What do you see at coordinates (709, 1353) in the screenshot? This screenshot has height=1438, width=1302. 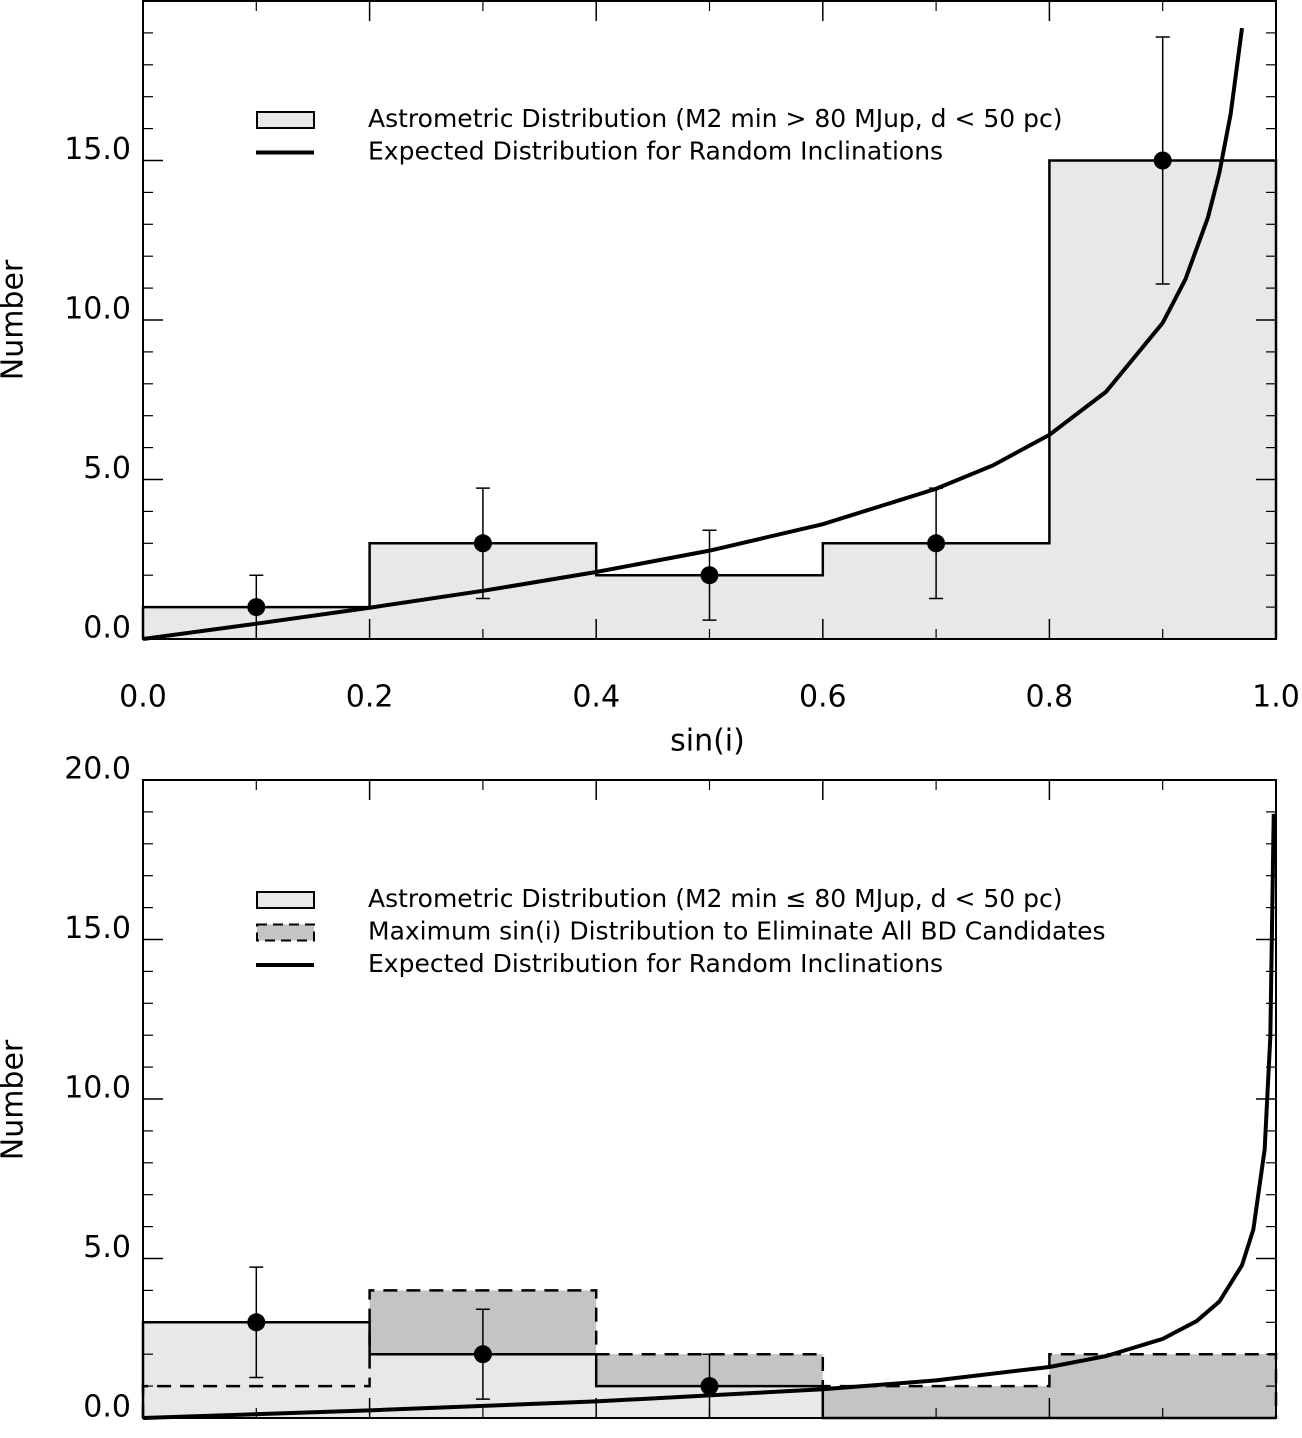 I see `histogram-outline` at bounding box center [709, 1353].